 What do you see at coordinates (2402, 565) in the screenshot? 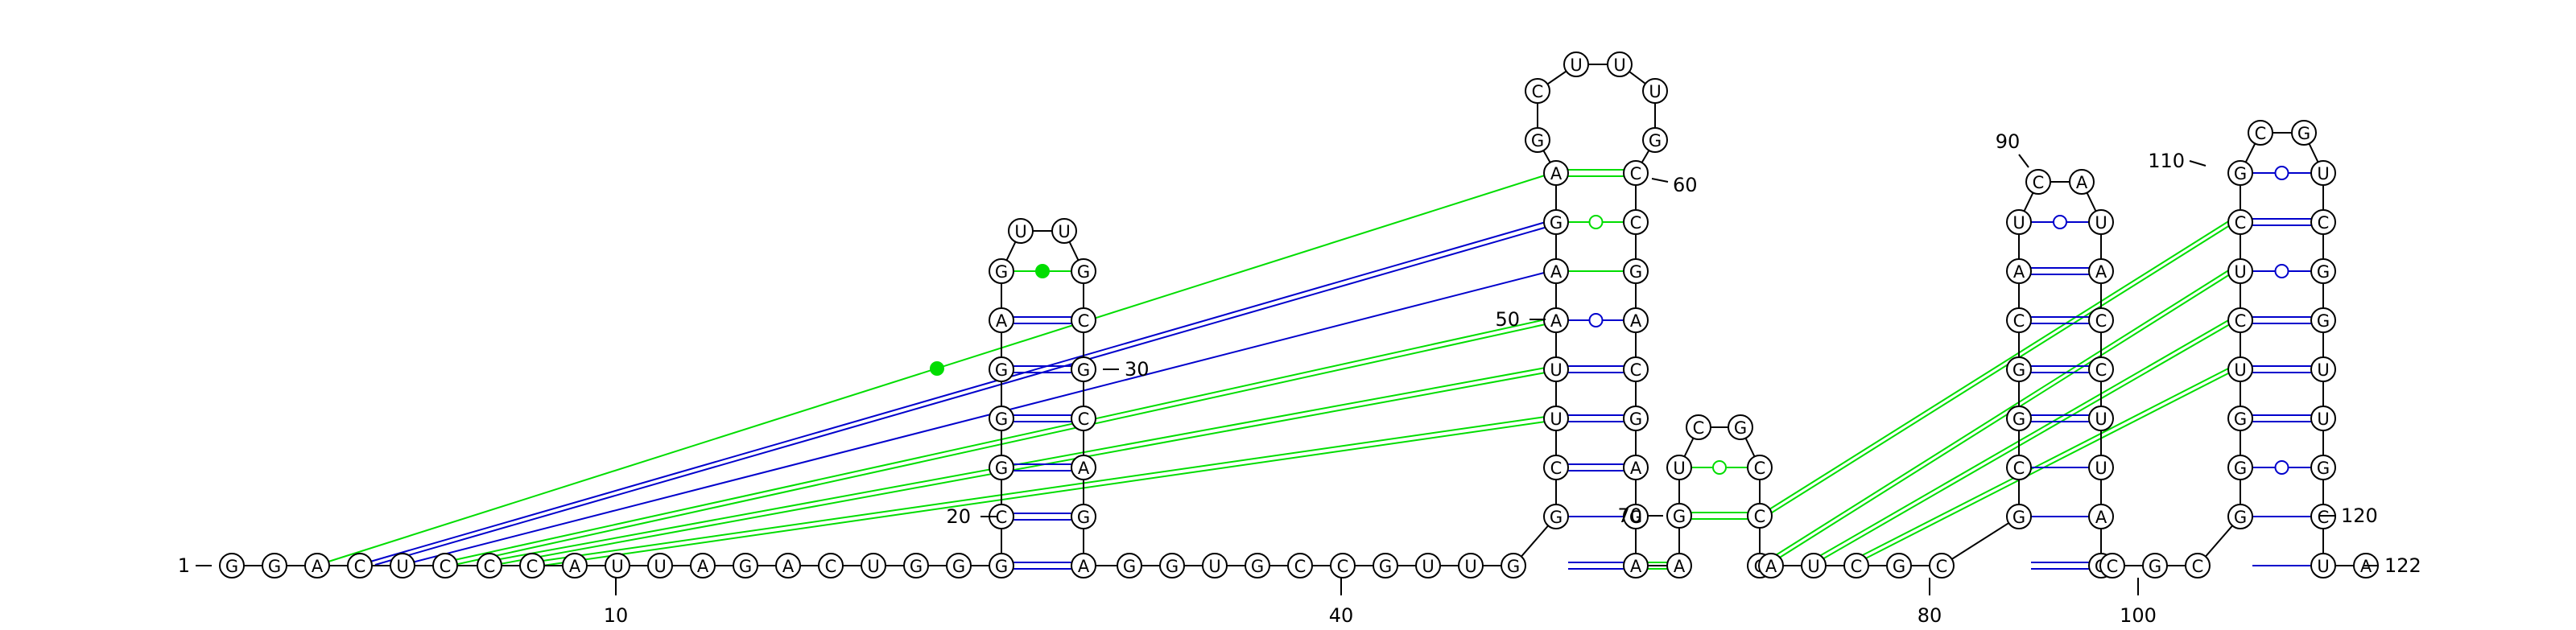
I see `position-label: 122` at bounding box center [2402, 565].